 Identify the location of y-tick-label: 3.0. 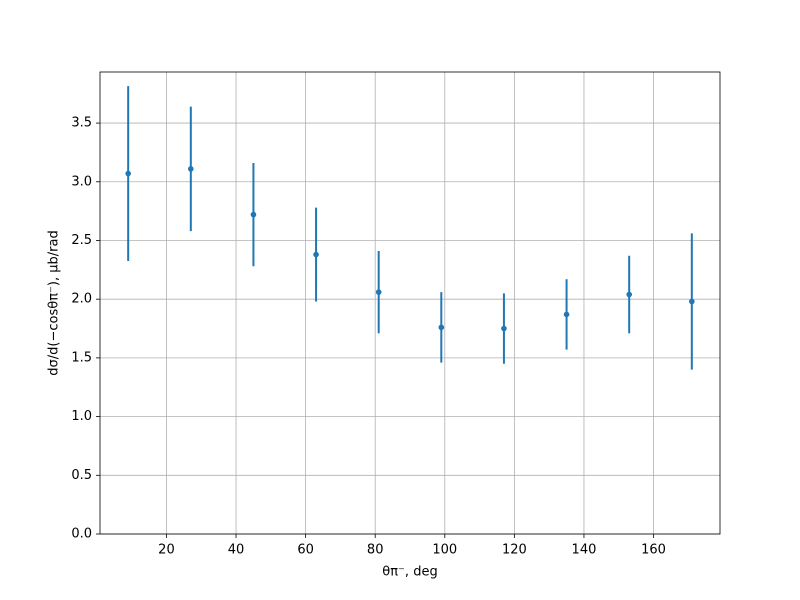
(81, 181).